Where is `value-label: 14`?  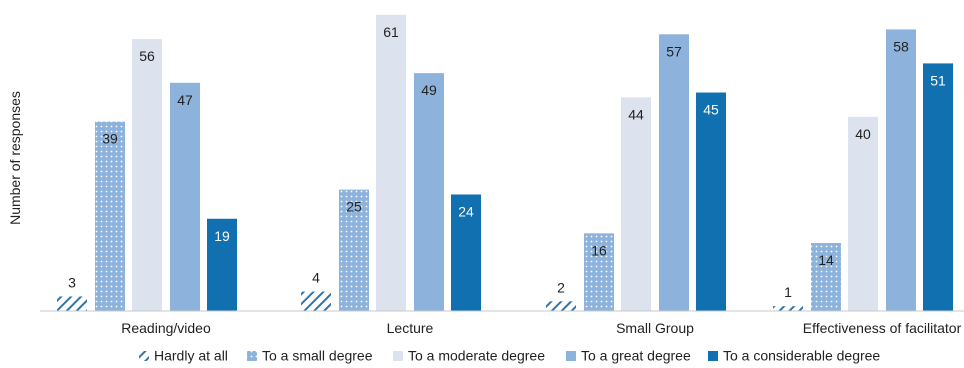 value-label: 14 is located at coordinates (826, 260).